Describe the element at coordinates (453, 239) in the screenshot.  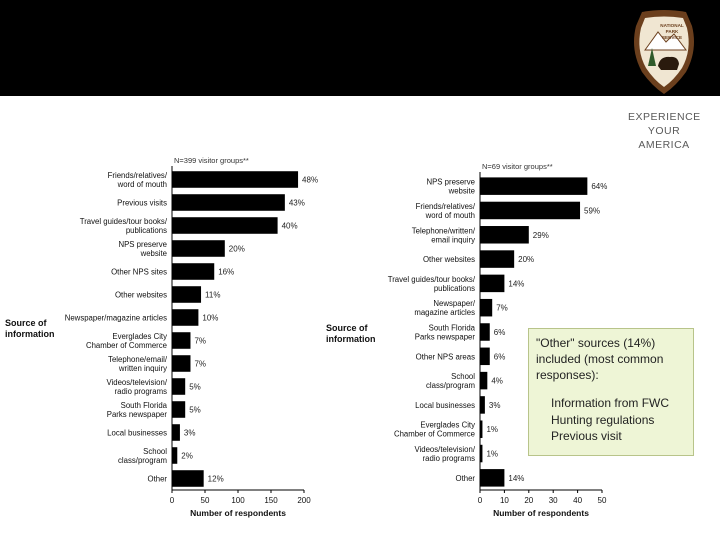
I see `category-label: email inquiry` at that location.